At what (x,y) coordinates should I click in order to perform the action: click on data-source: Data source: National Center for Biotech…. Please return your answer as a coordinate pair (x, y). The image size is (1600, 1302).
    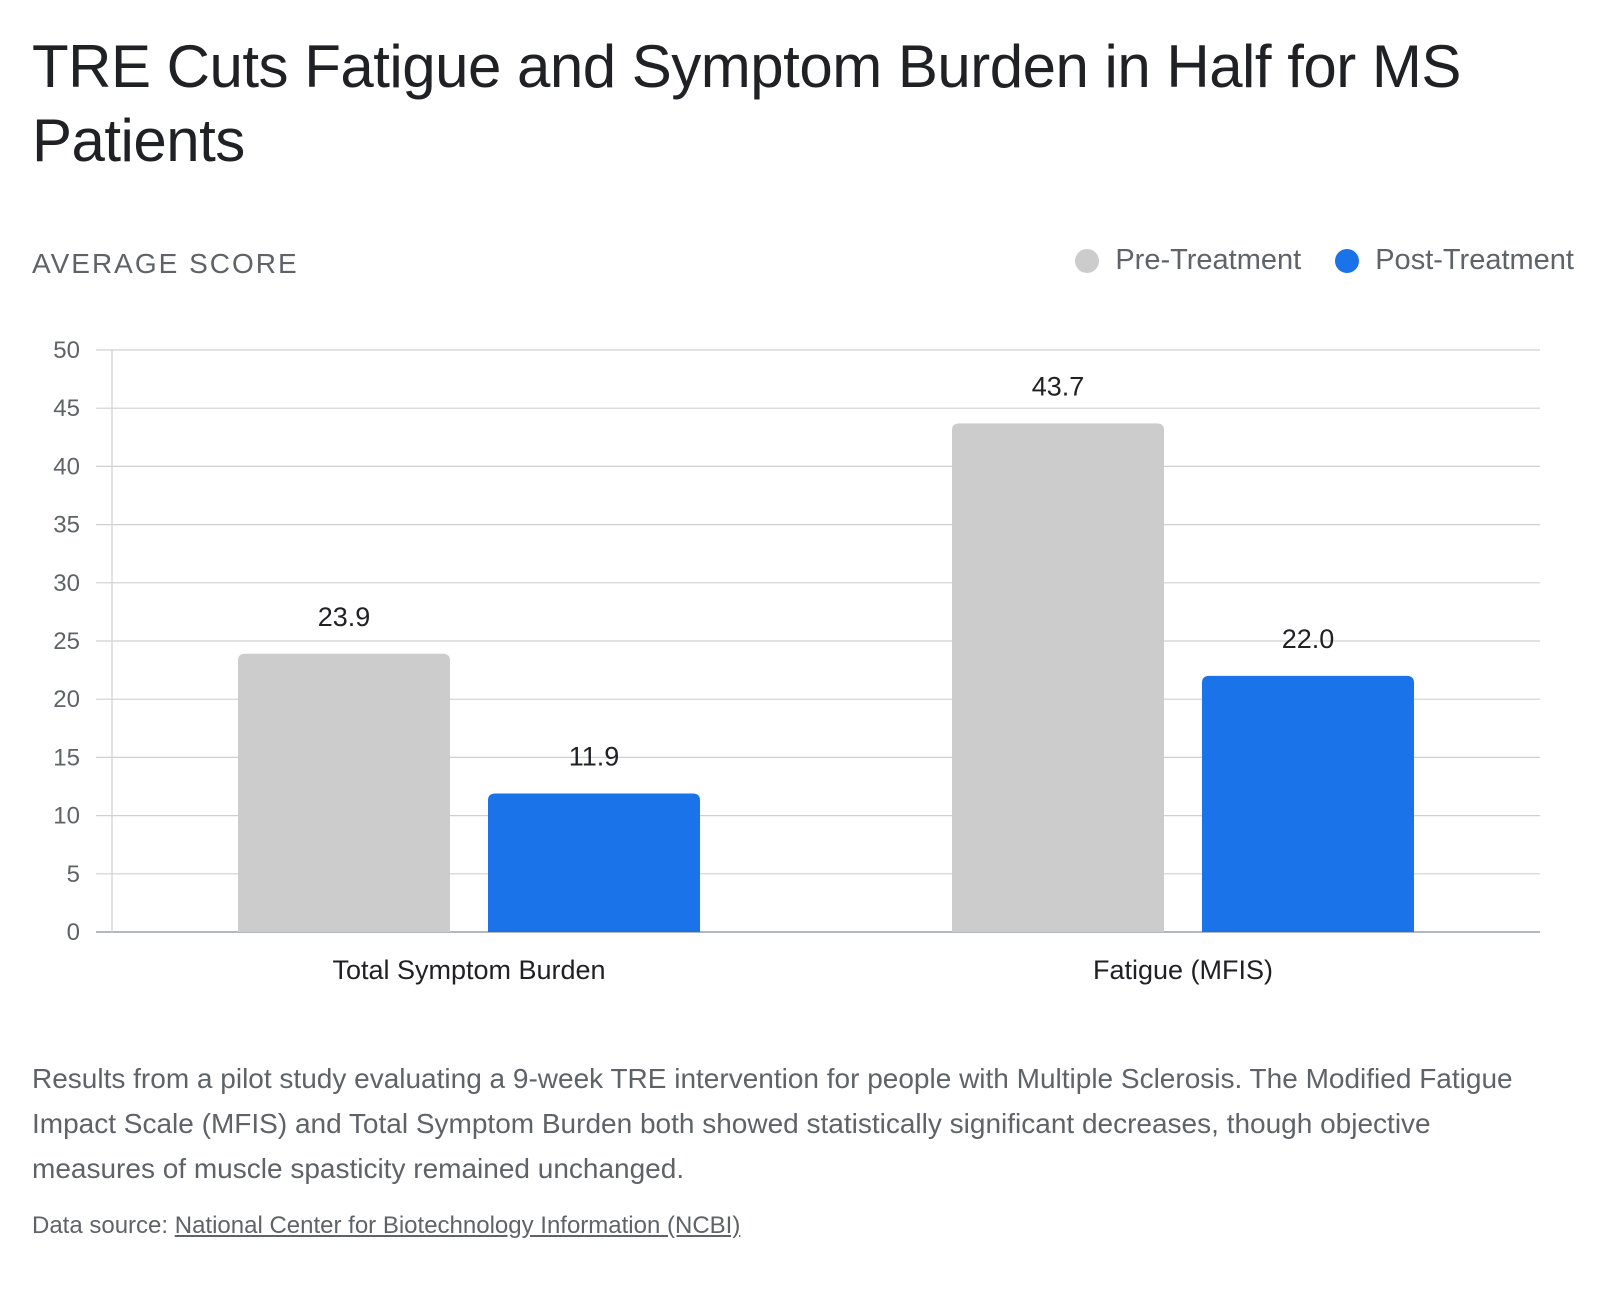
    Looking at the image, I should click on (386, 1226).